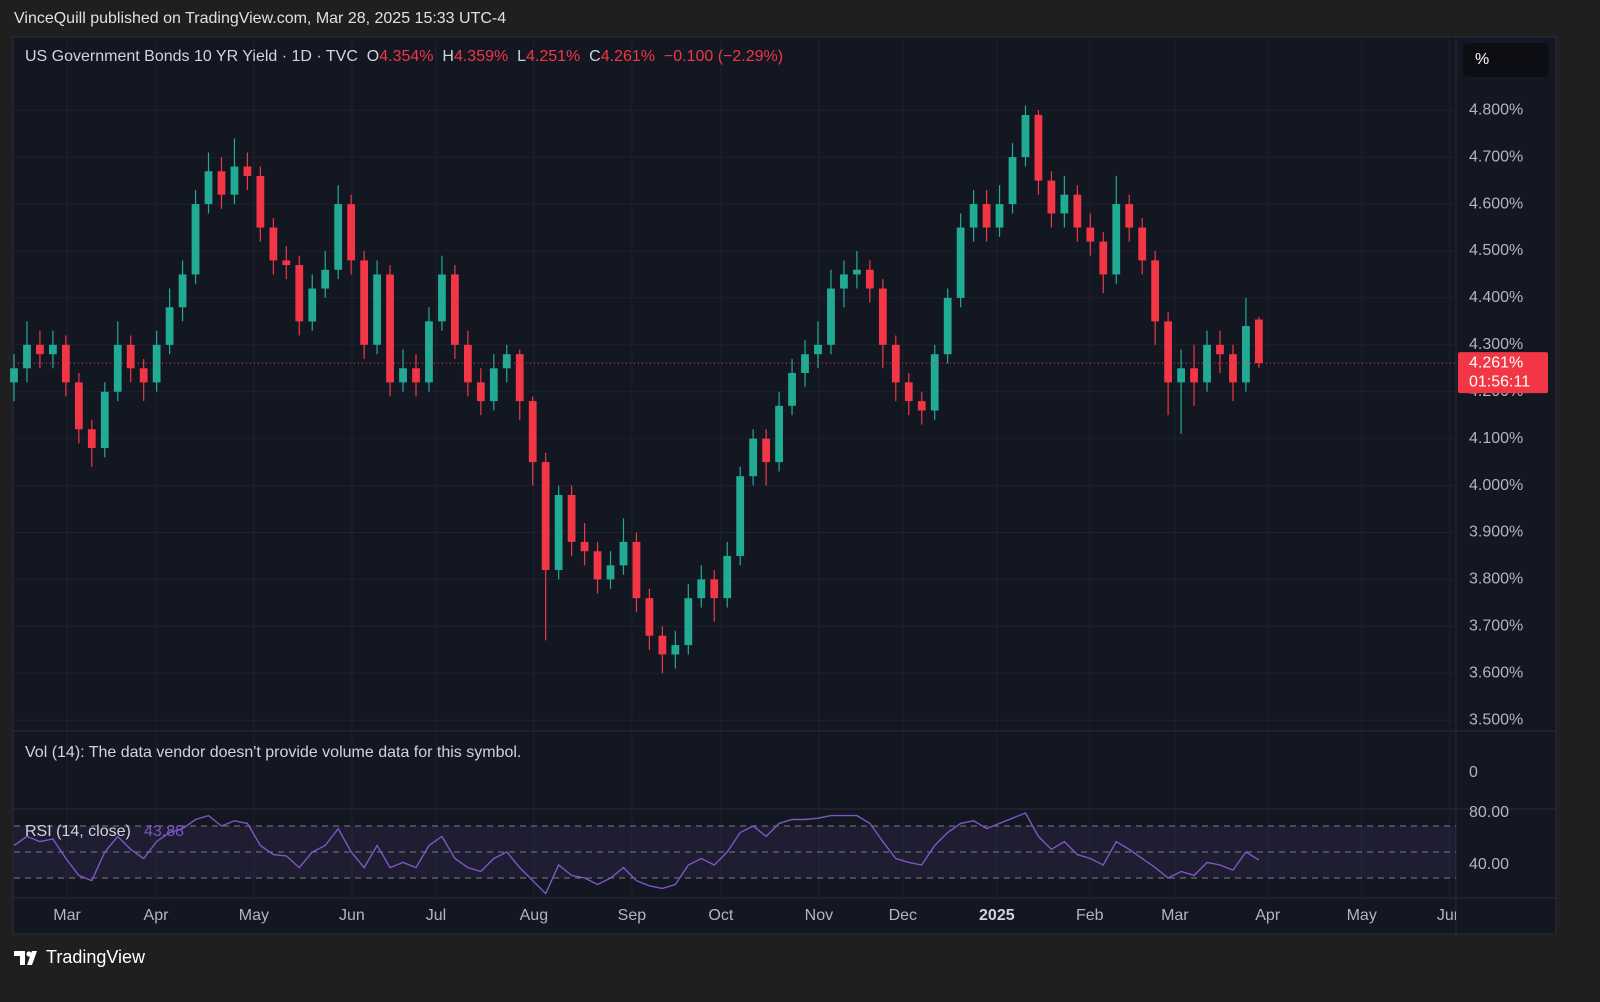  Describe the element at coordinates (723, 56) in the screenshot. I see `legend-change: −0.100 (−2.29%)` at that location.